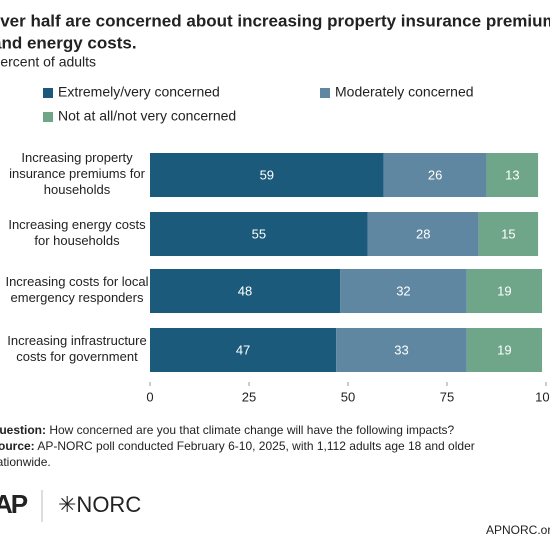 The height and width of the screenshot is (550, 550). I want to click on value-label: 26, so click(435, 174).